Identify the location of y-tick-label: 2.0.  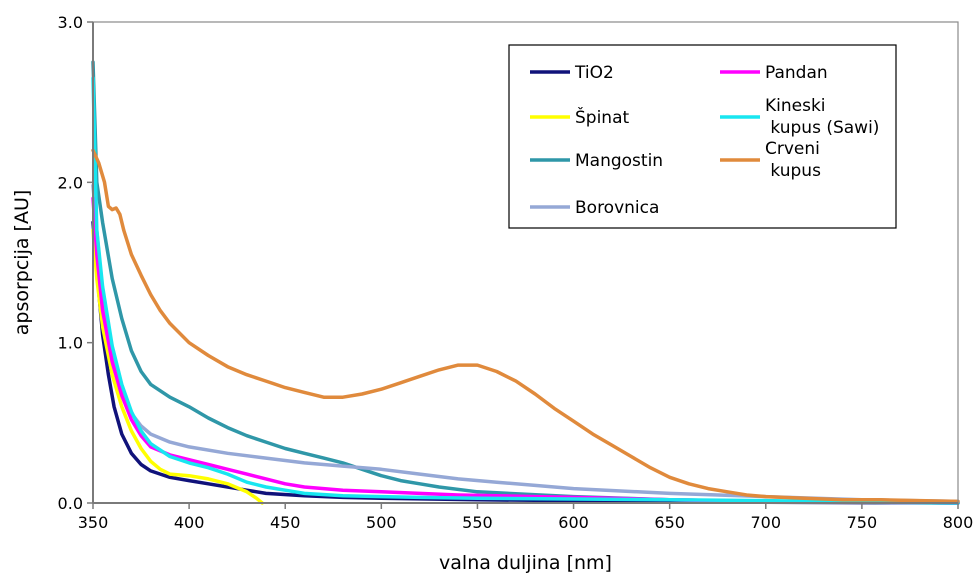
(70, 182).